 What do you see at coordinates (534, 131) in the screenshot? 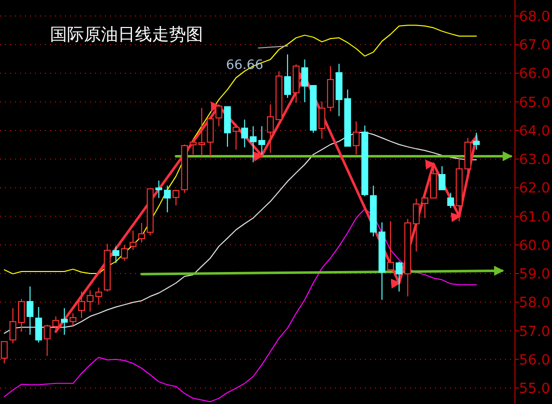
I see `y-tick-label: 64.0` at bounding box center [534, 131].